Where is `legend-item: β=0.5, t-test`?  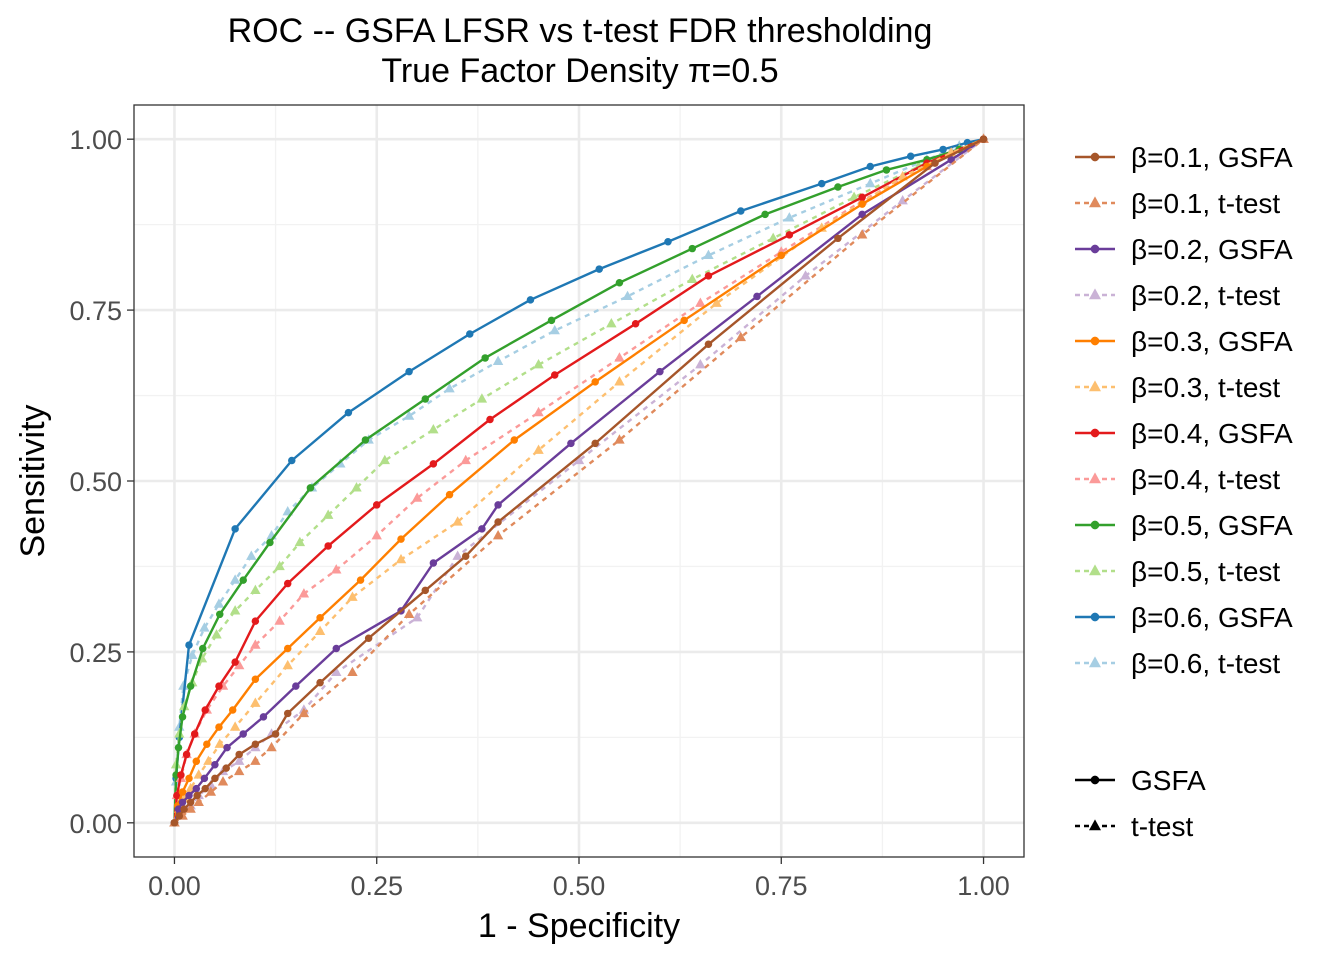
legend-item: β=0.5, t-test is located at coordinates (1177, 571).